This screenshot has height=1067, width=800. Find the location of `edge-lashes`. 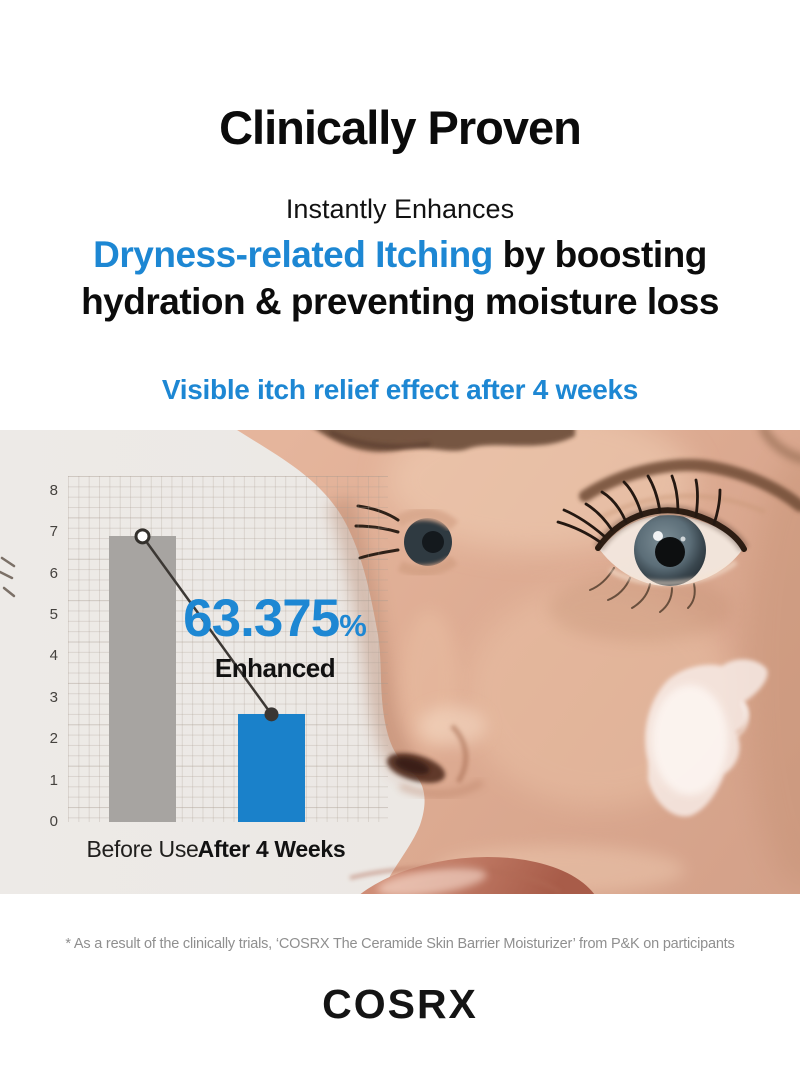

edge-lashes is located at coordinates (8, 577).